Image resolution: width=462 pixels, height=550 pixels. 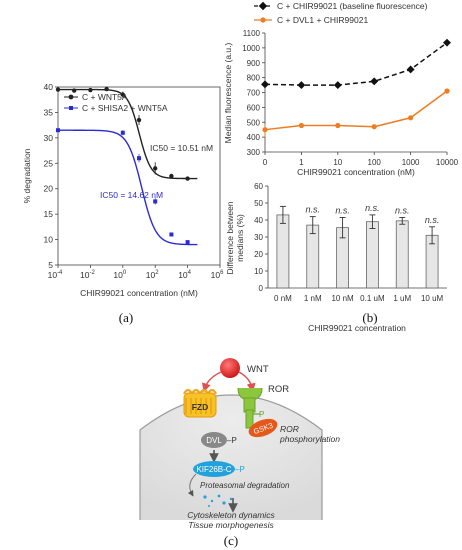 I want to click on bar-ytick-label: 40, so click(x=258, y=220).